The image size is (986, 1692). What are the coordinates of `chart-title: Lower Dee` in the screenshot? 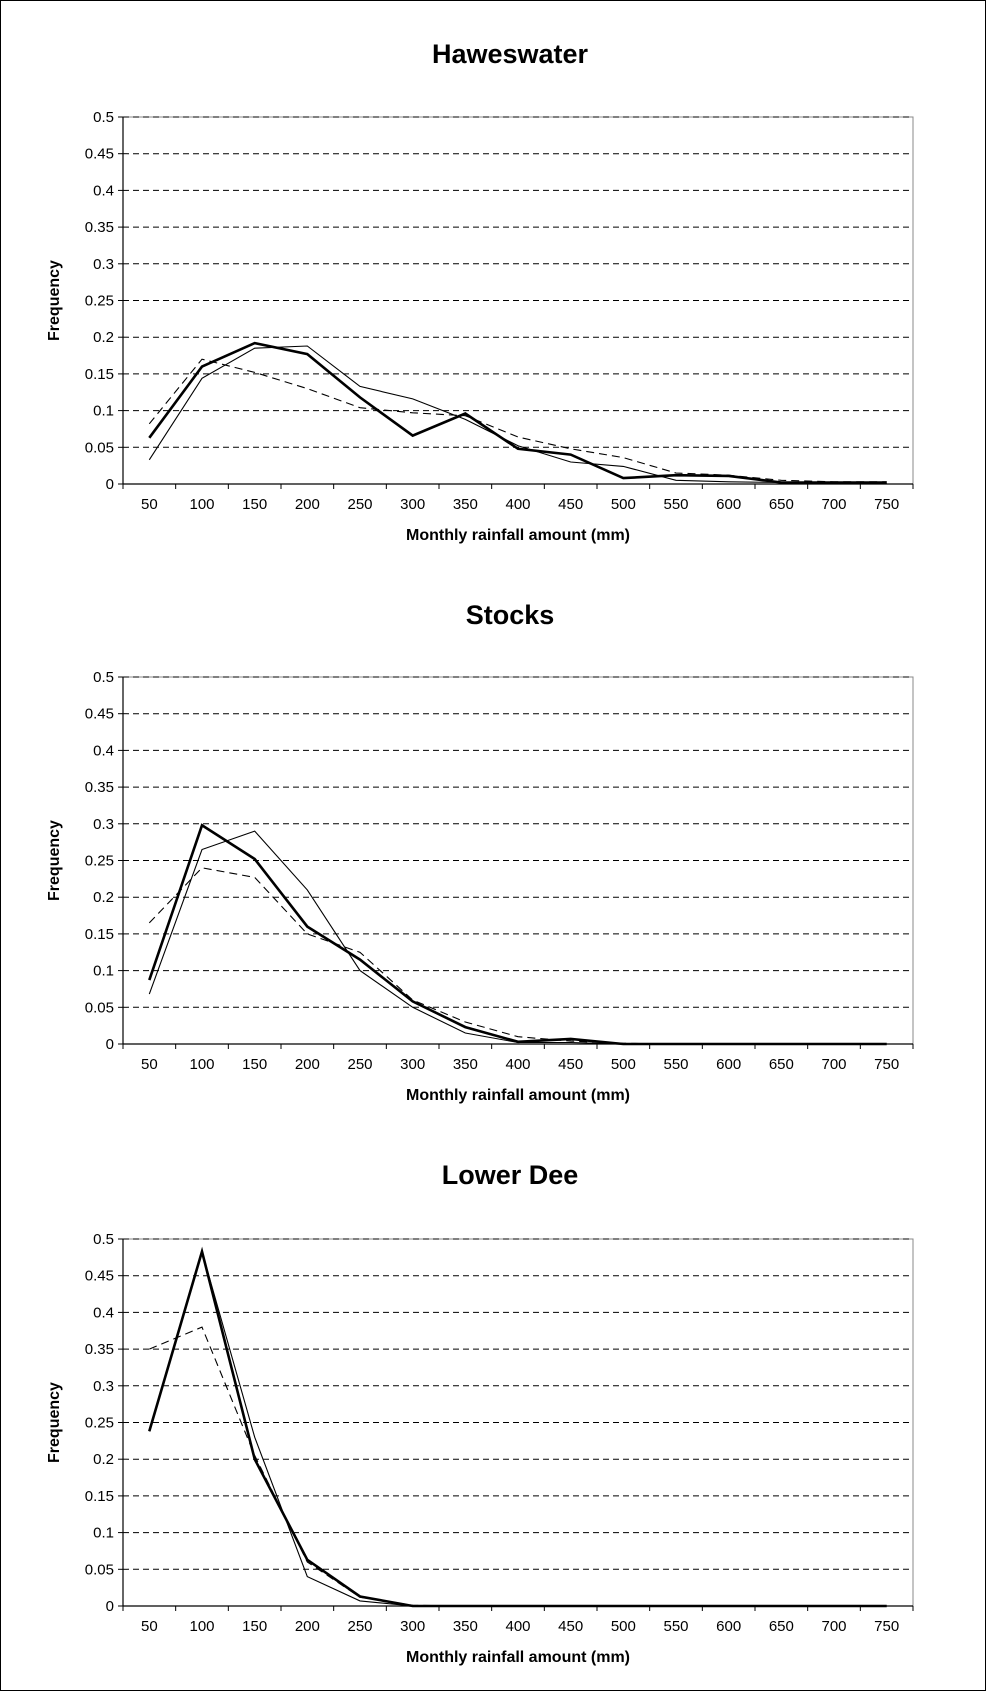 It's located at (510, 1175).